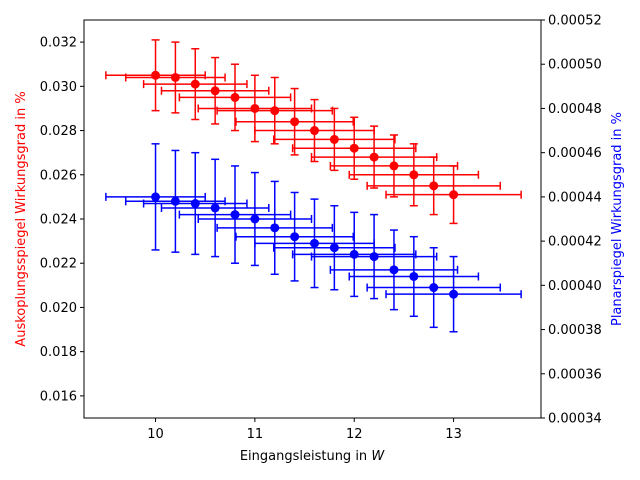 The width and height of the screenshot is (640, 480). Describe the element at coordinates (58, 220) in the screenshot. I see `y-left-tick-label: 0.024` at that location.